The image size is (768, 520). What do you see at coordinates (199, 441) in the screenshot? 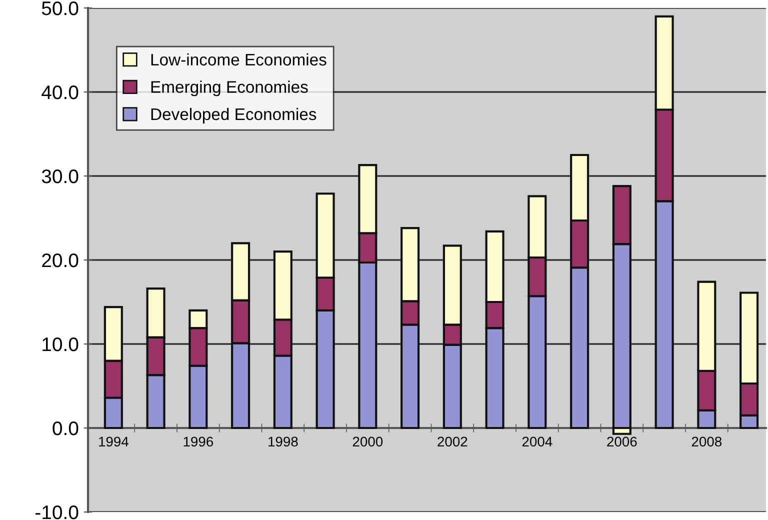
I see `x-tick-label: 1996` at bounding box center [199, 441].